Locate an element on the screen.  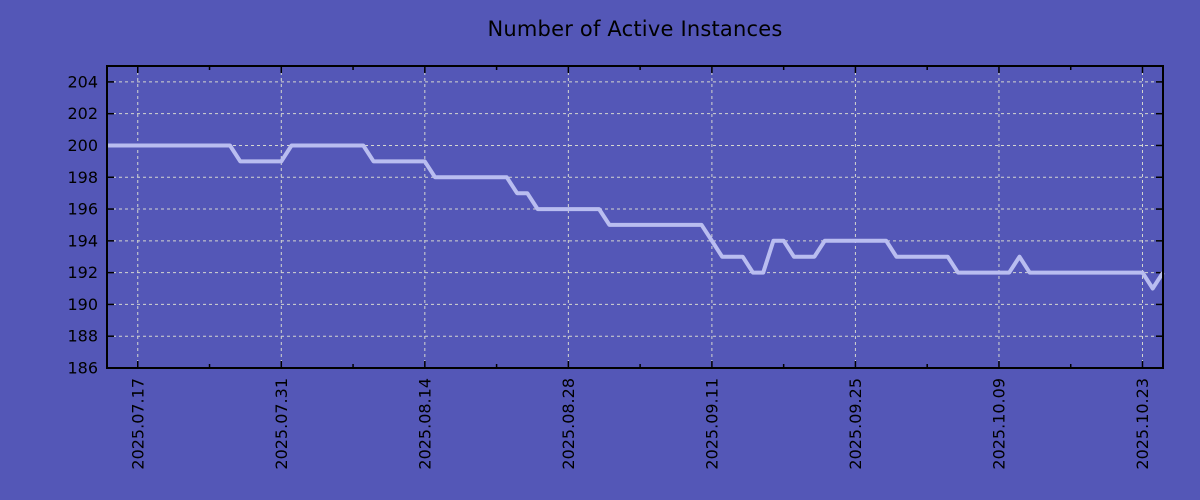
chart-title: Number of Active Instances is located at coordinates (635, 29).